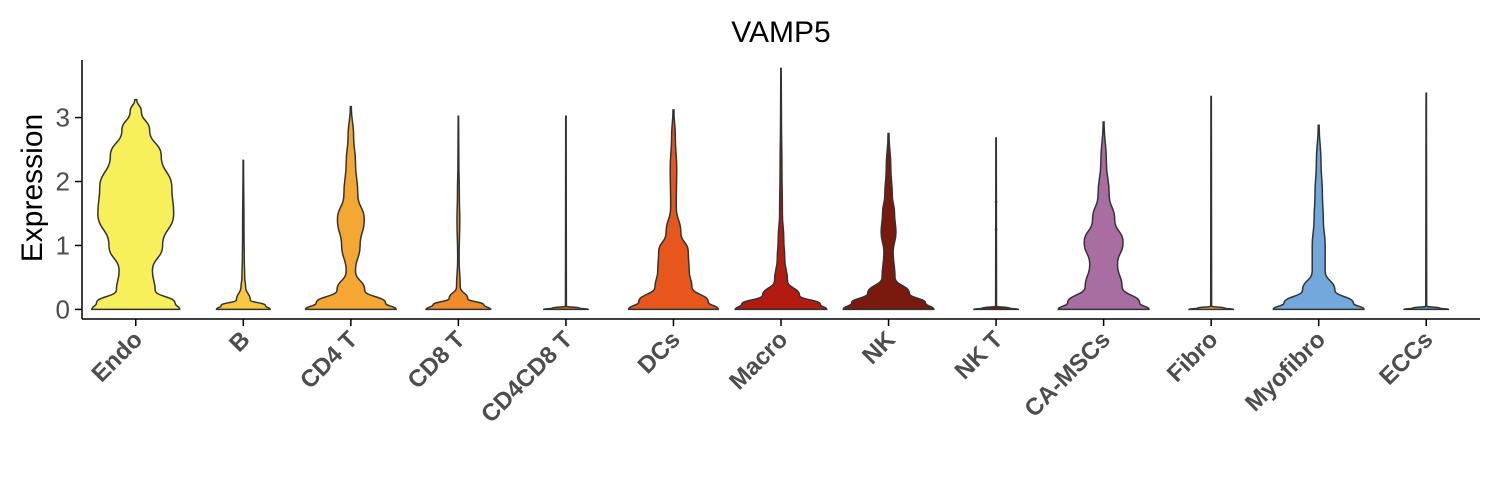 This screenshot has width=1500, height=500. I want to click on x-tick-label-nk-t: NK T, so click(979, 355).